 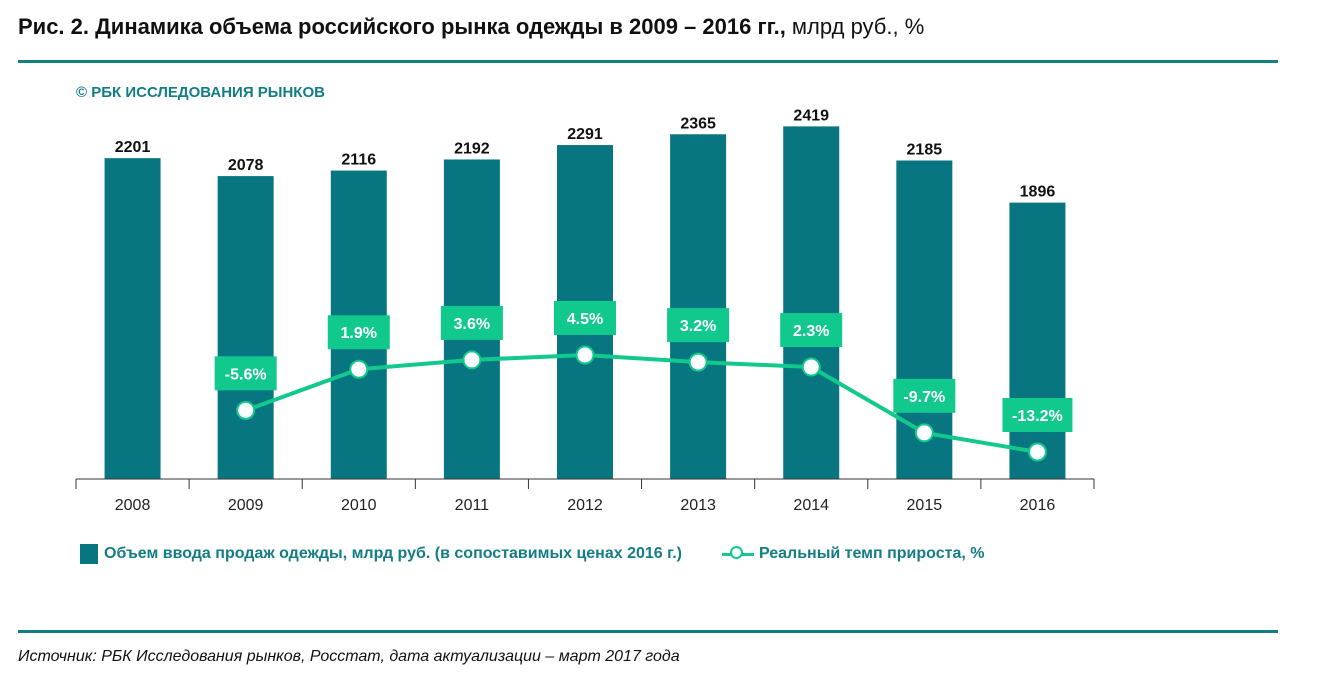 I want to click on growth-label-box-2011, so click(x=471, y=322).